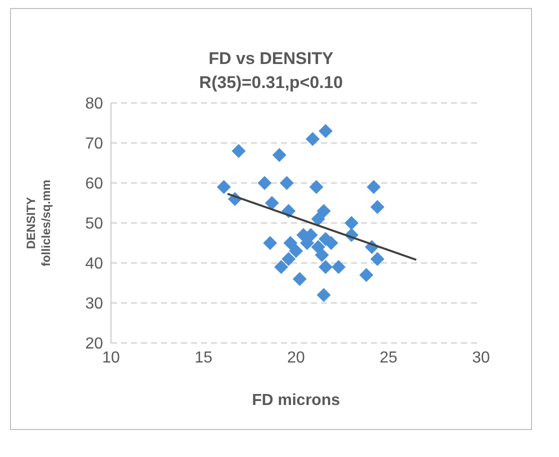 The height and width of the screenshot is (457, 559). I want to click on y-tick-label: 80, so click(94, 104).